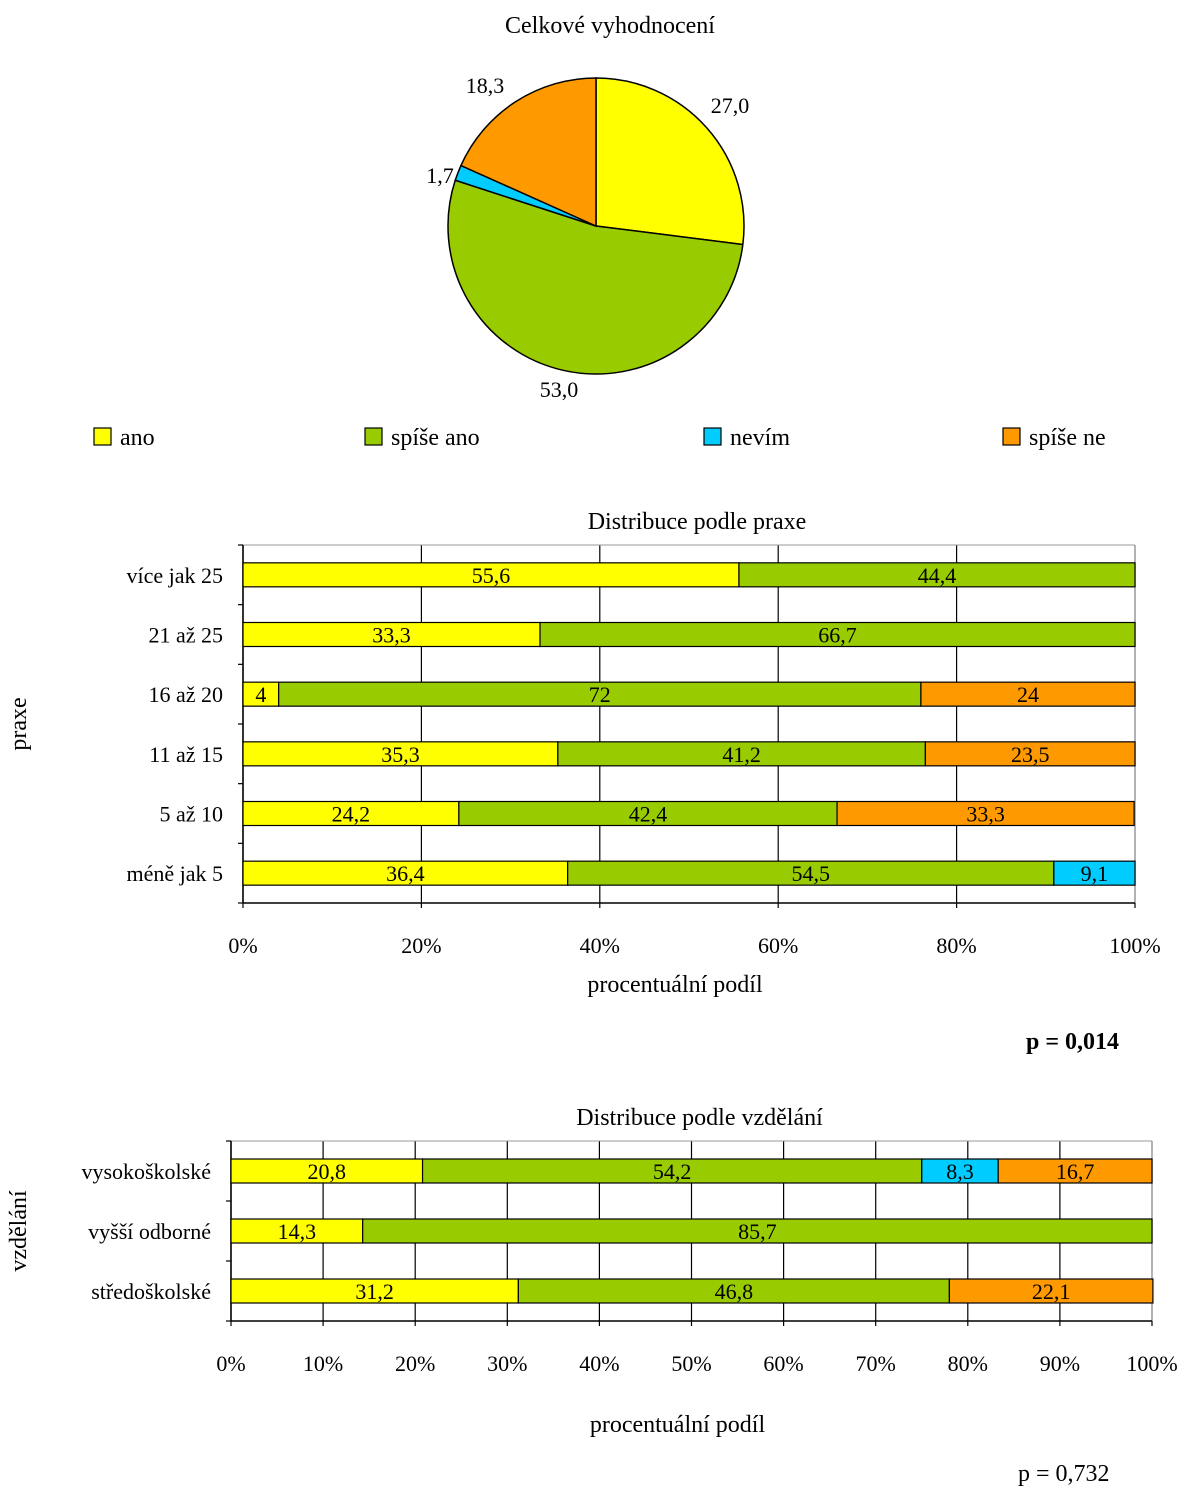  What do you see at coordinates (415, 1363) in the screenshot?
I see `vzdelani-x-tick-label: 20%` at bounding box center [415, 1363].